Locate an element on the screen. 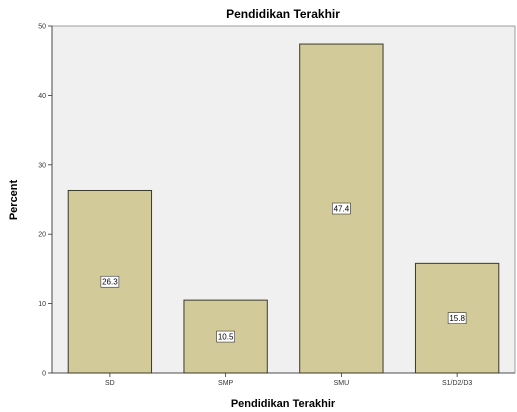 This screenshot has height=412, width=517. data-label: 15.8 is located at coordinates (457, 318).